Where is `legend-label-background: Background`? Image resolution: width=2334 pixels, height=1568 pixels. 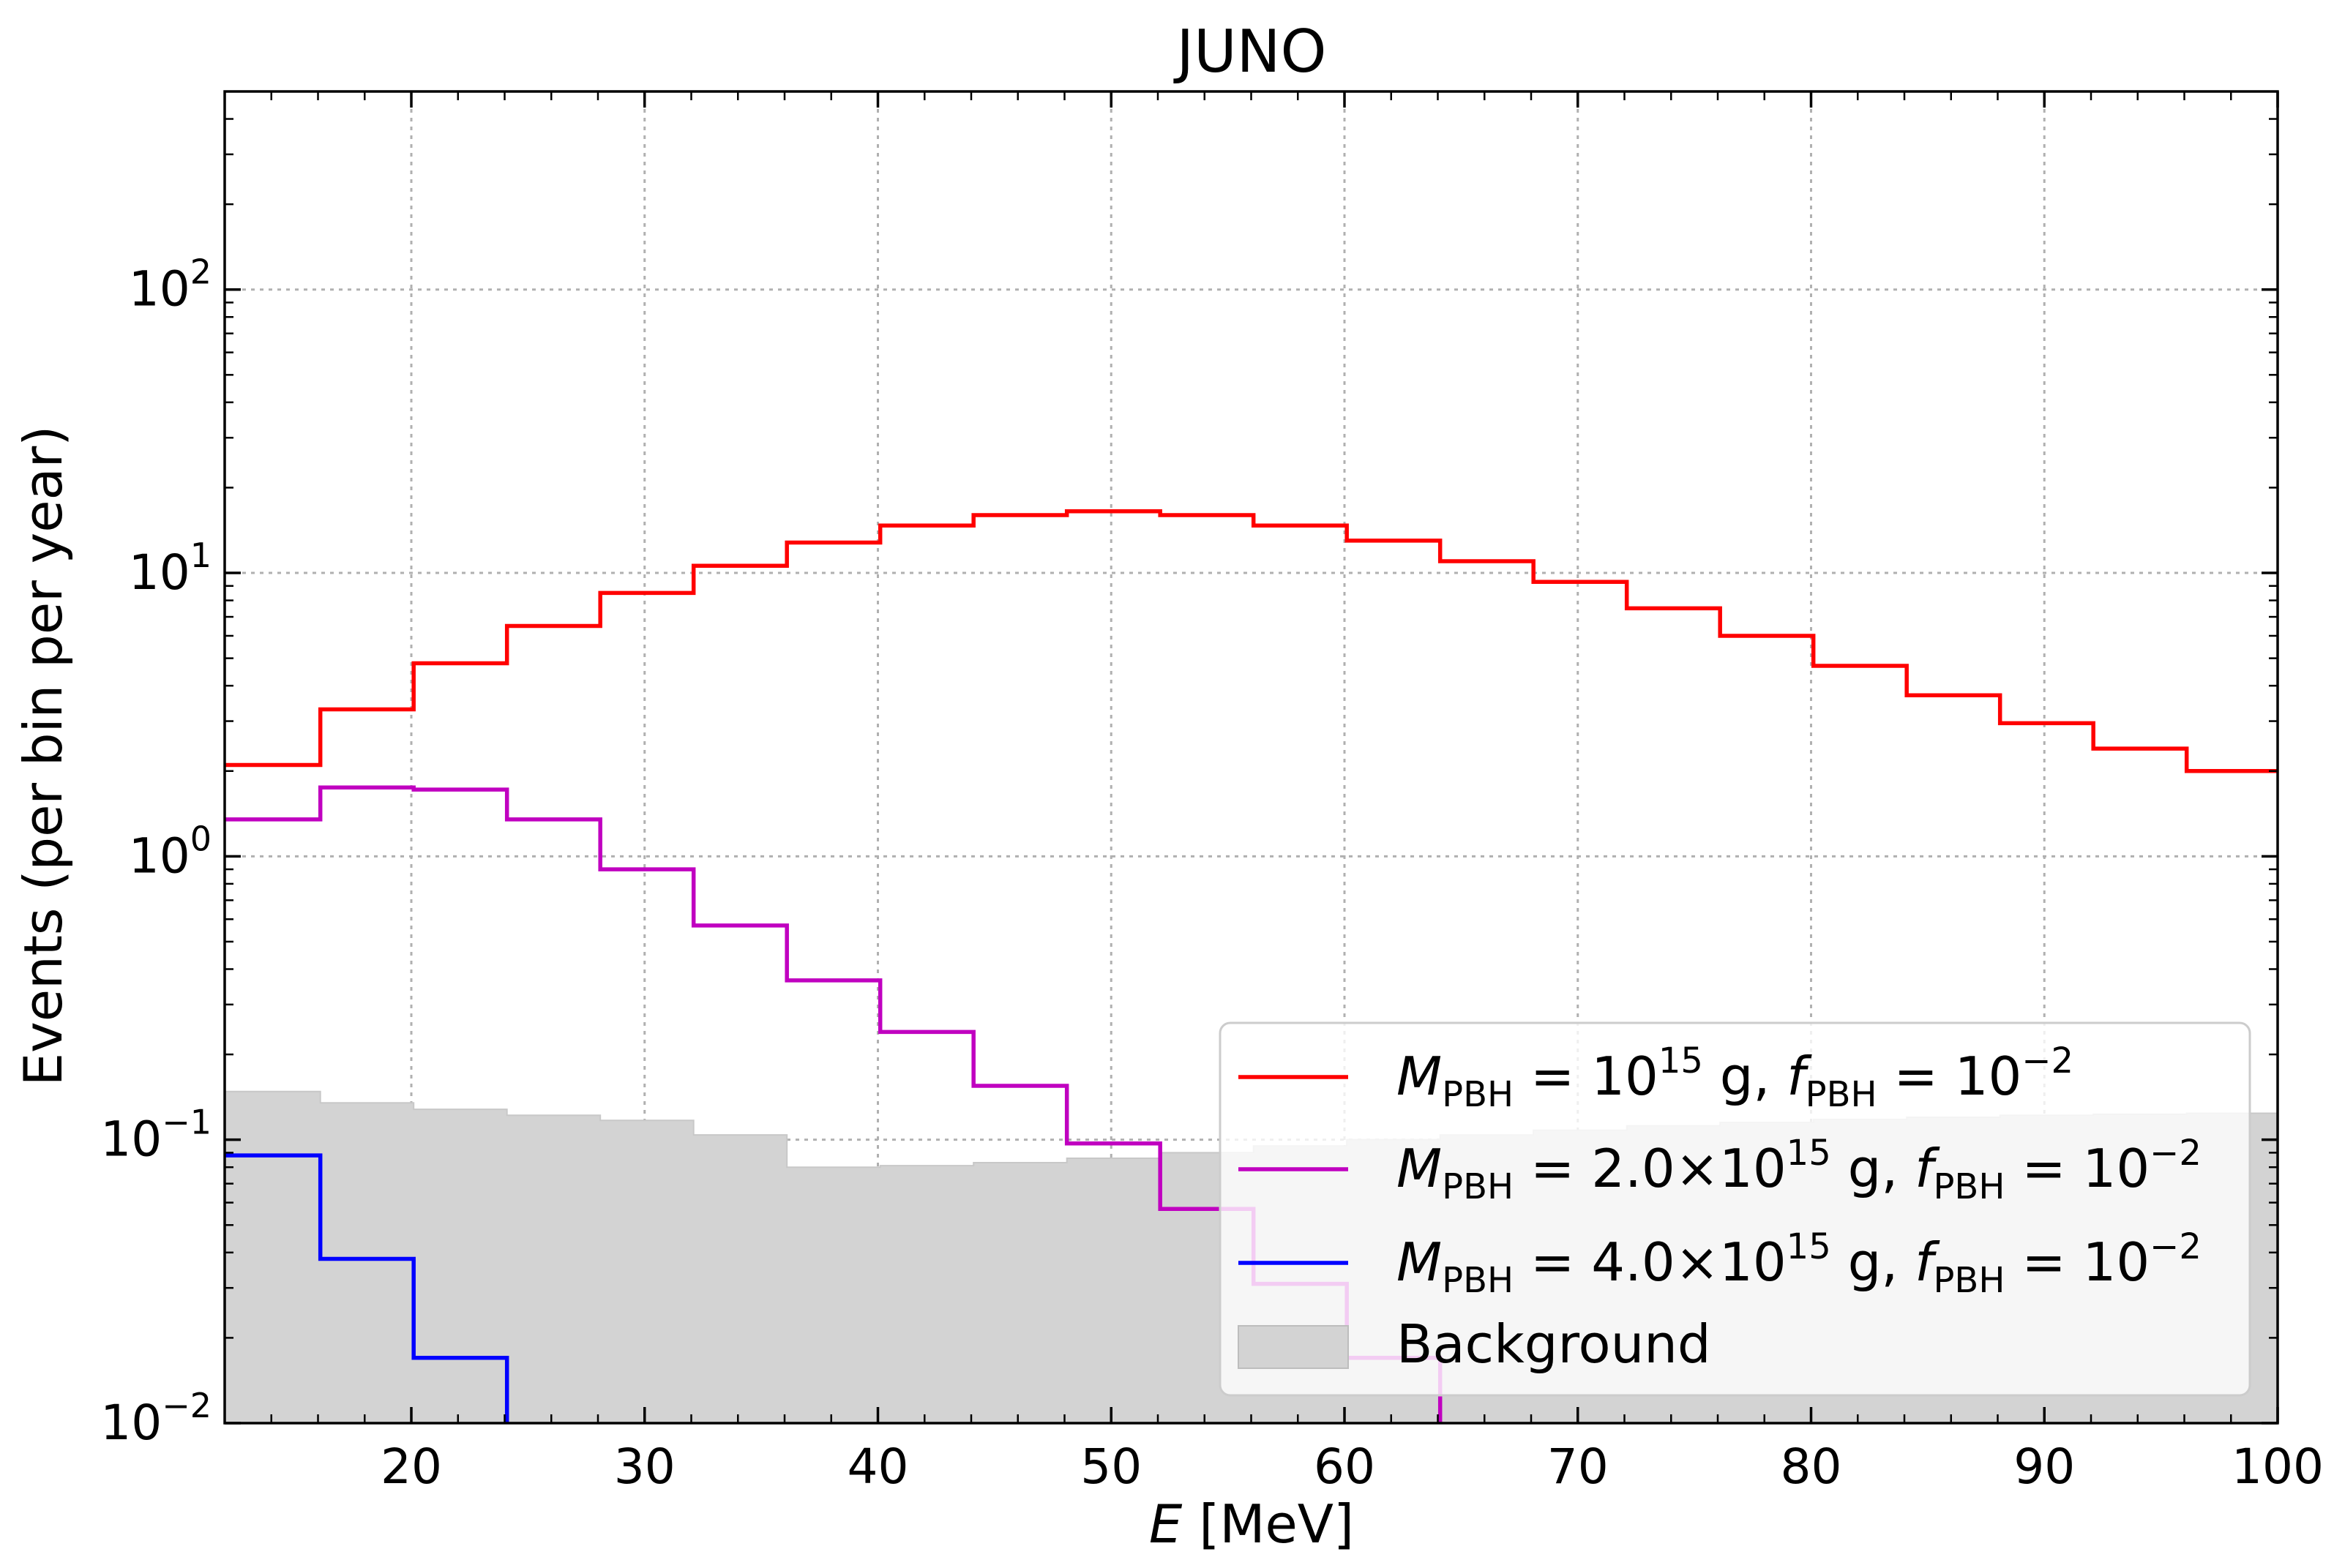
legend-label-background: Background is located at coordinates (1553, 1344).